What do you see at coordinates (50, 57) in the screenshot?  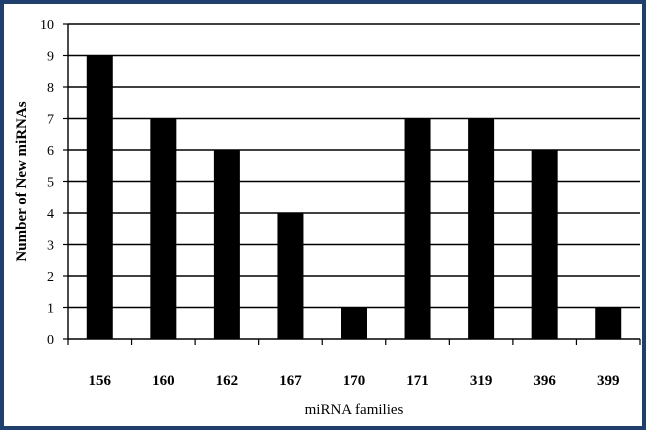 I see `y-tick-label: 9` at bounding box center [50, 57].